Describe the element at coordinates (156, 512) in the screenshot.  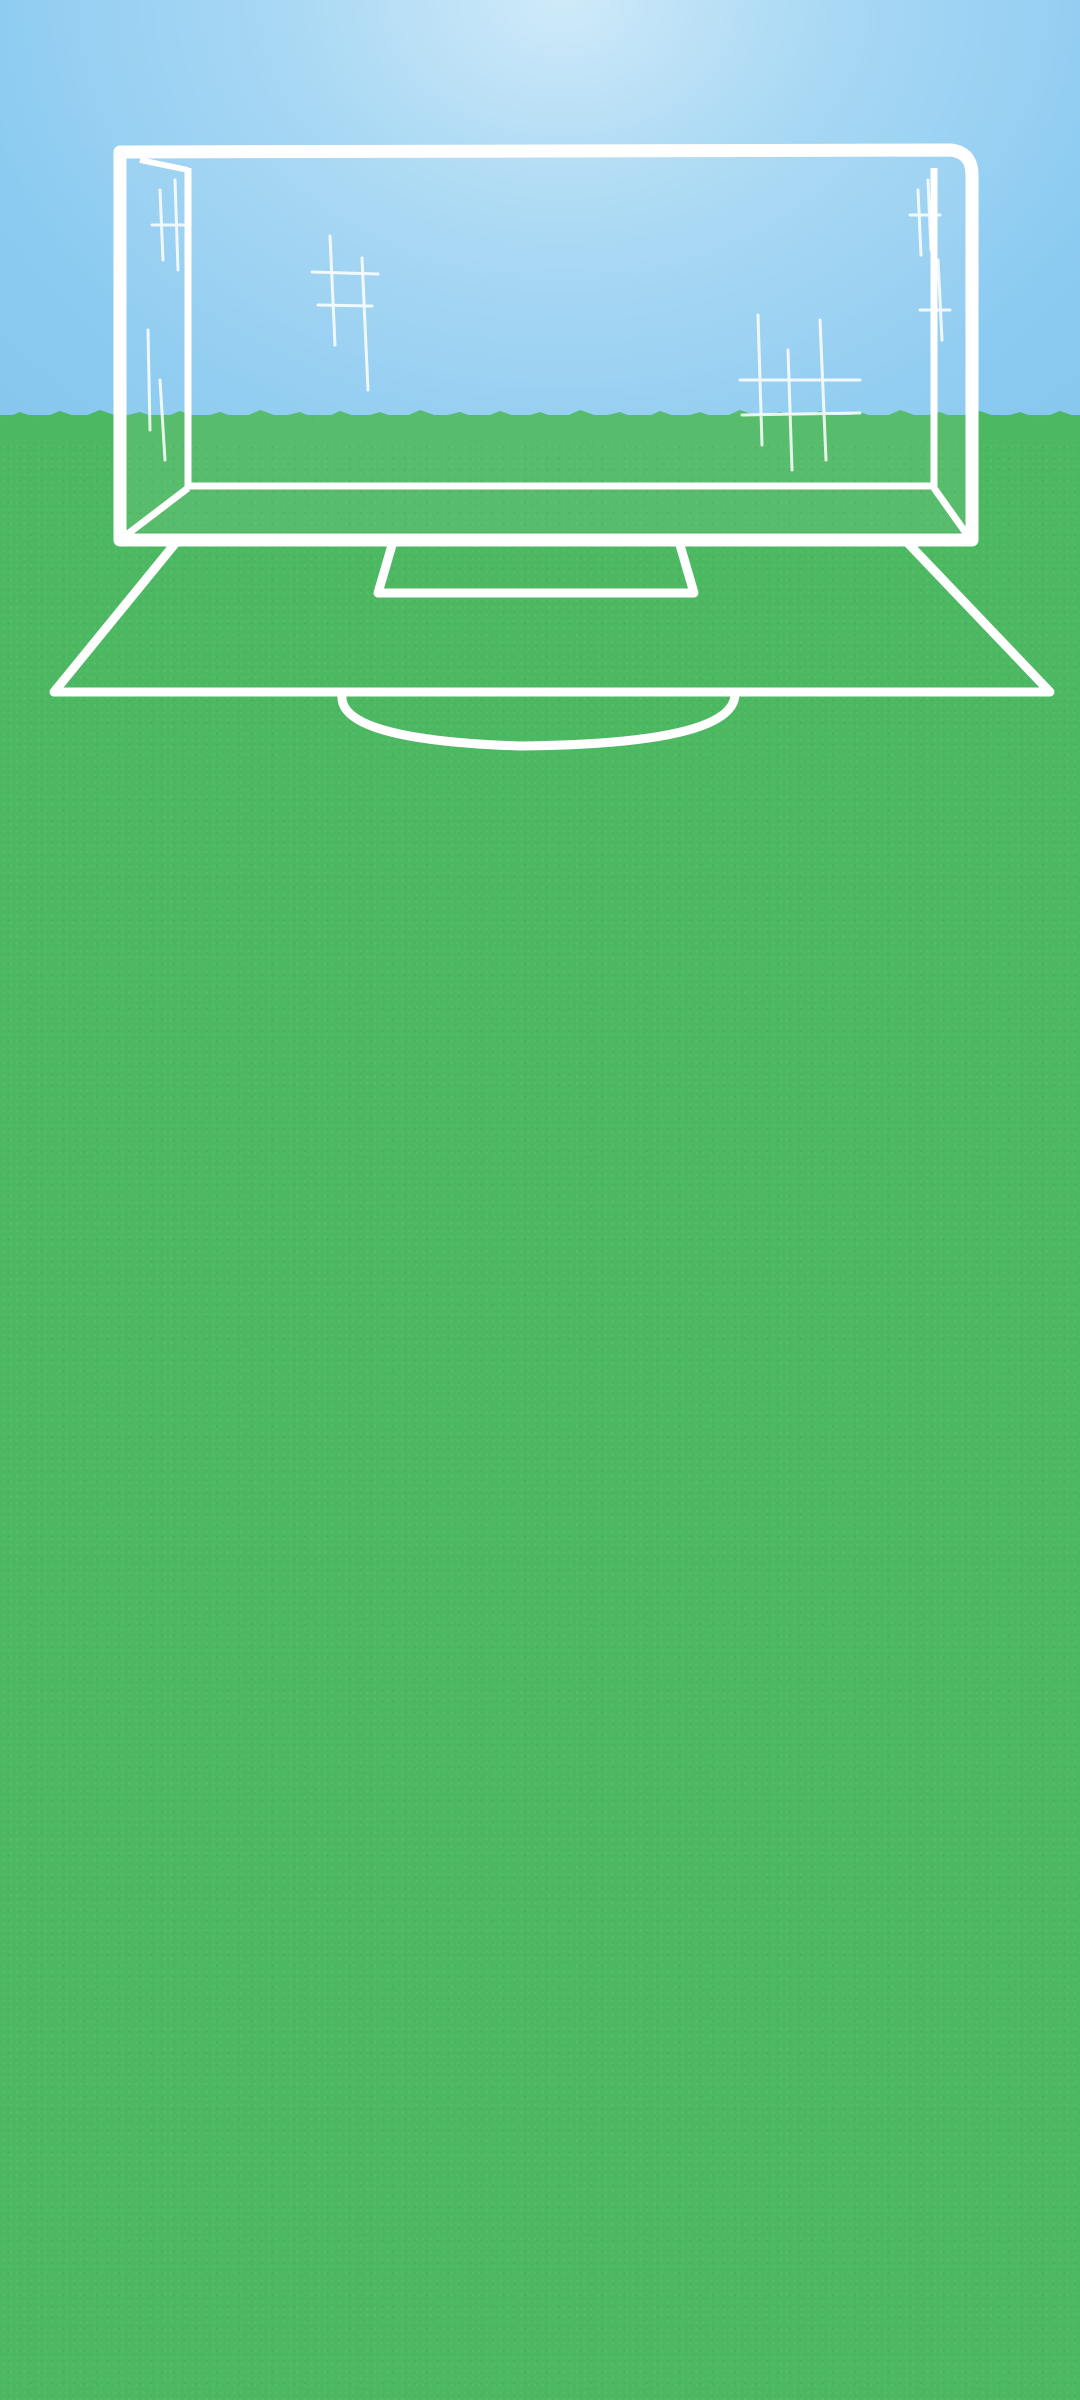
I see `goal-depth-line-left-bottom` at that location.